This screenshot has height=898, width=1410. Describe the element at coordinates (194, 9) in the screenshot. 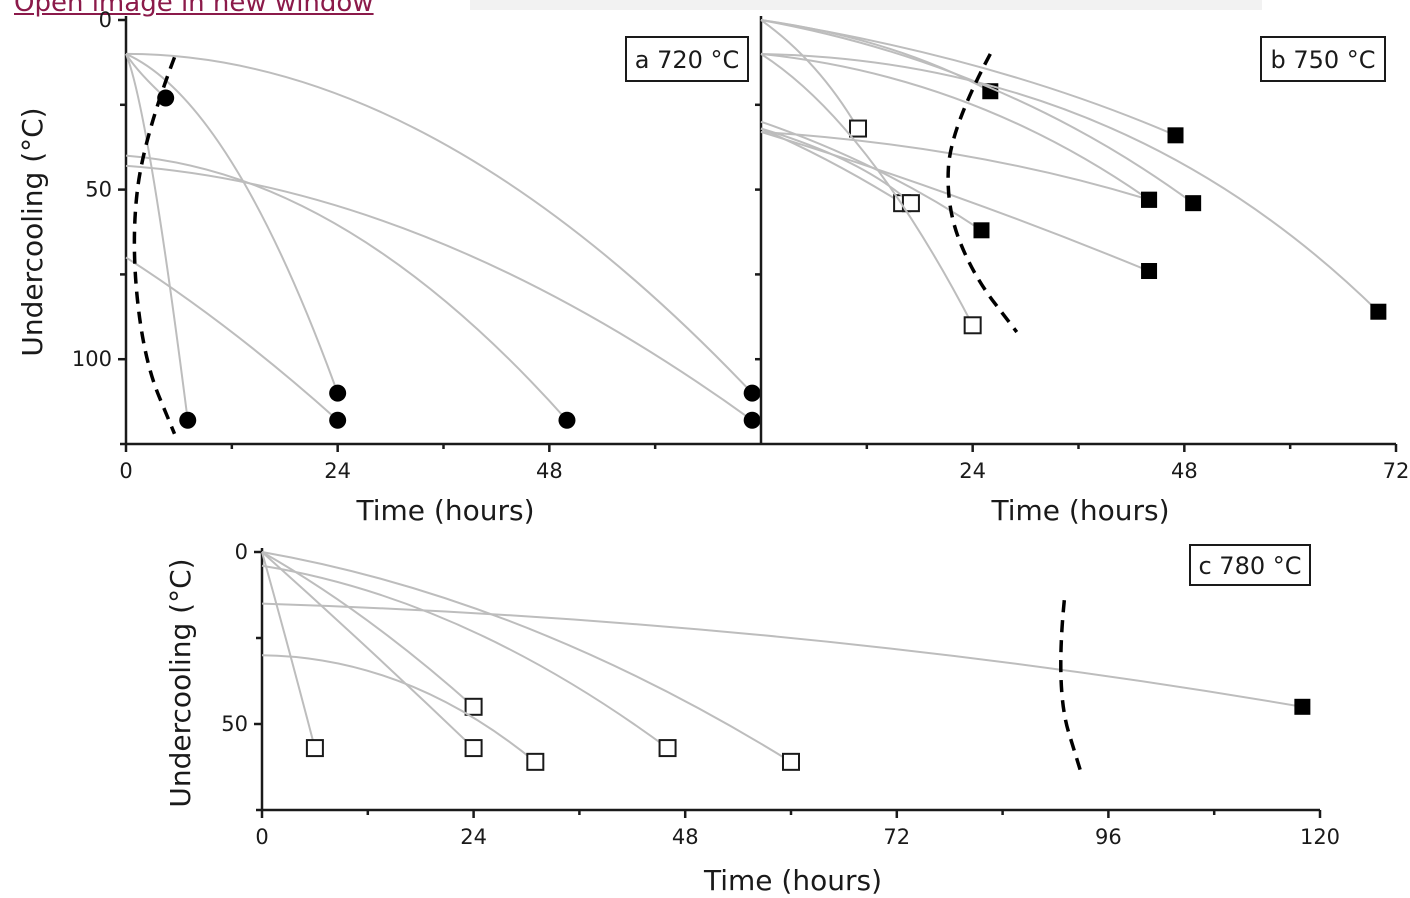

I see `open-image-link: Open image in new window` at that location.